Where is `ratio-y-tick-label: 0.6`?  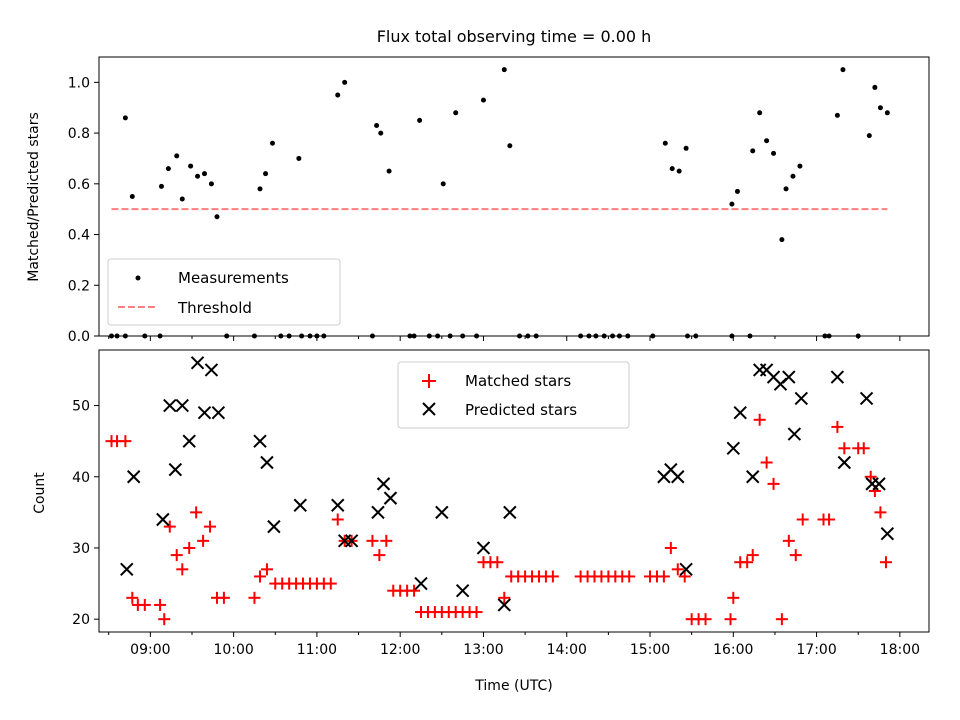 ratio-y-tick-label: 0.6 is located at coordinates (79, 185).